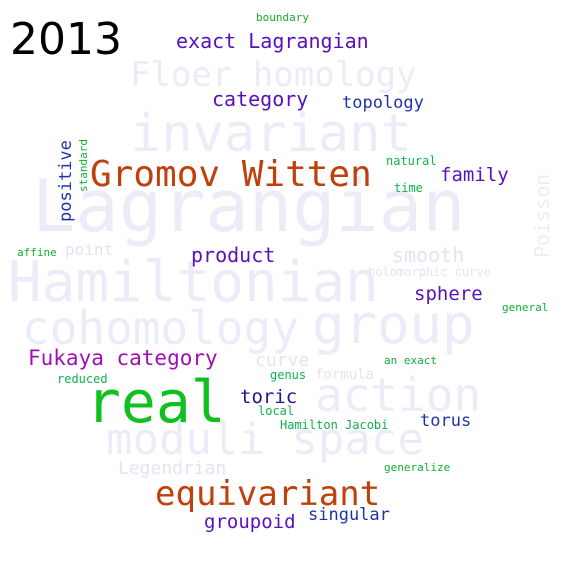 This screenshot has width=563, height=563. Describe the element at coordinates (345, 375) in the screenshot. I see `word-formula: formula` at that location.